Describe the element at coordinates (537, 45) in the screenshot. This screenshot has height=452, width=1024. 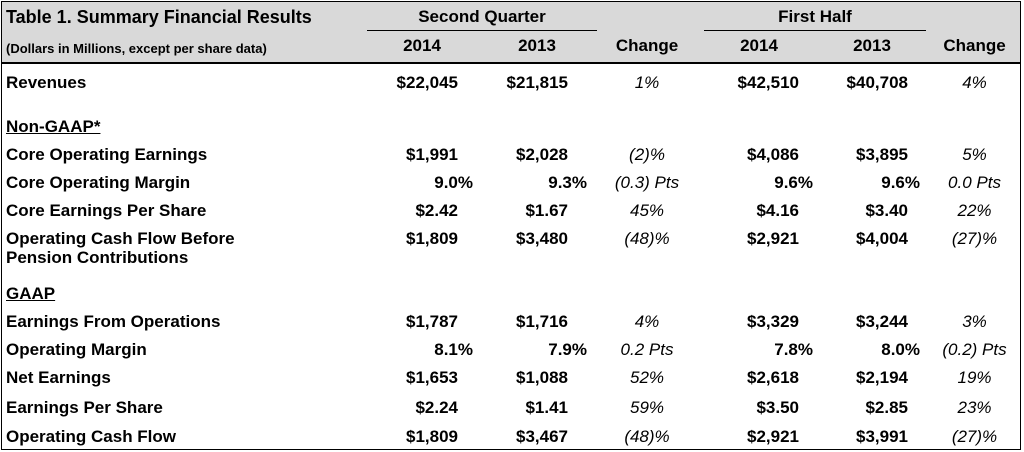
I see `col-header-q2-2013: 2013` at that location.